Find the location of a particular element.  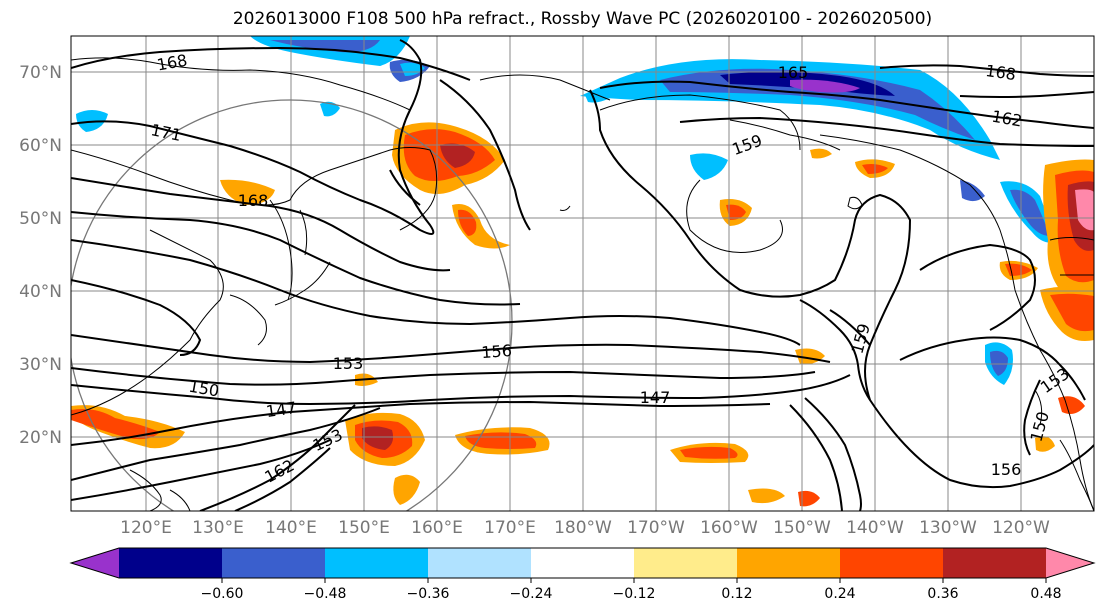

colorbar-tick-label: −0.24 is located at coordinates (531, 594).